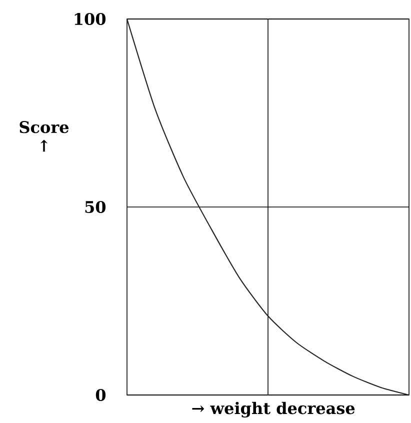 The width and height of the screenshot is (411, 423). What do you see at coordinates (44, 136) in the screenshot?
I see `y-axis-title: Score ↑` at bounding box center [44, 136].